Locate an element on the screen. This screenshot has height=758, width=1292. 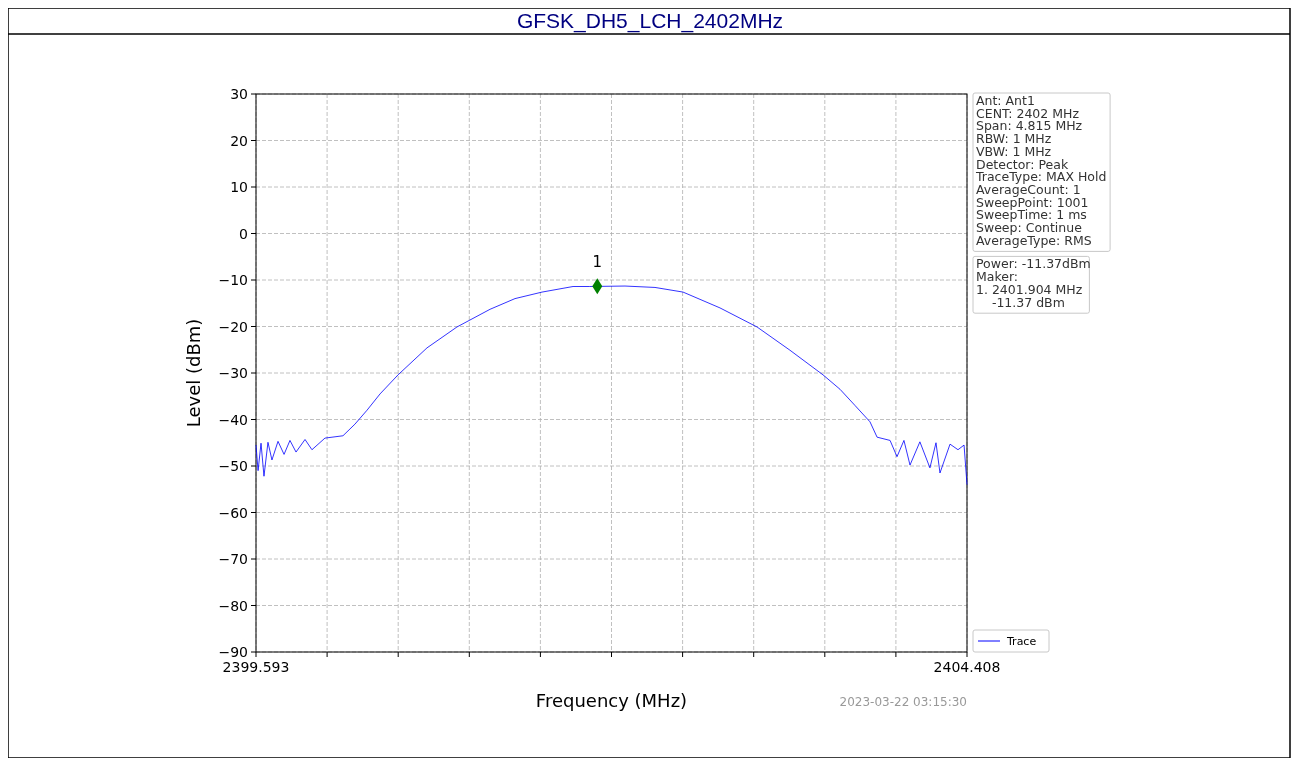
annotation: 1 is located at coordinates (597, 262).